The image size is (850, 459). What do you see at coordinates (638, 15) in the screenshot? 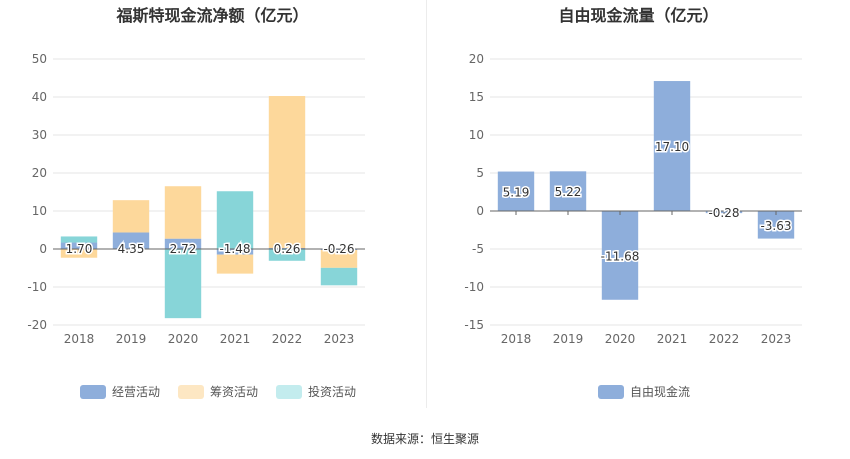
I see `right-chart-title: 自由现金流量（亿元）` at bounding box center [638, 15].